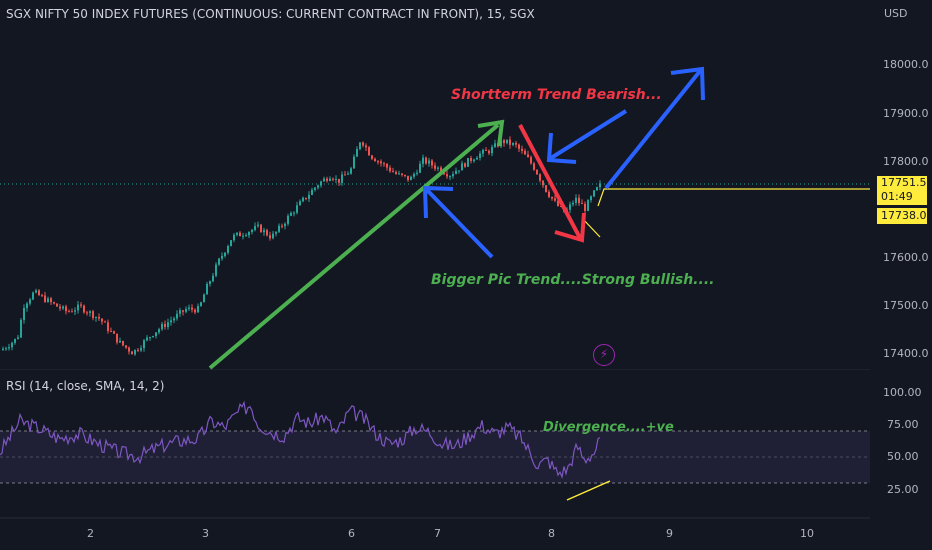 This screenshot has width=932, height=550. Describe the element at coordinates (906, 113) in the screenshot. I see `y-tick: 17900.0` at that location.